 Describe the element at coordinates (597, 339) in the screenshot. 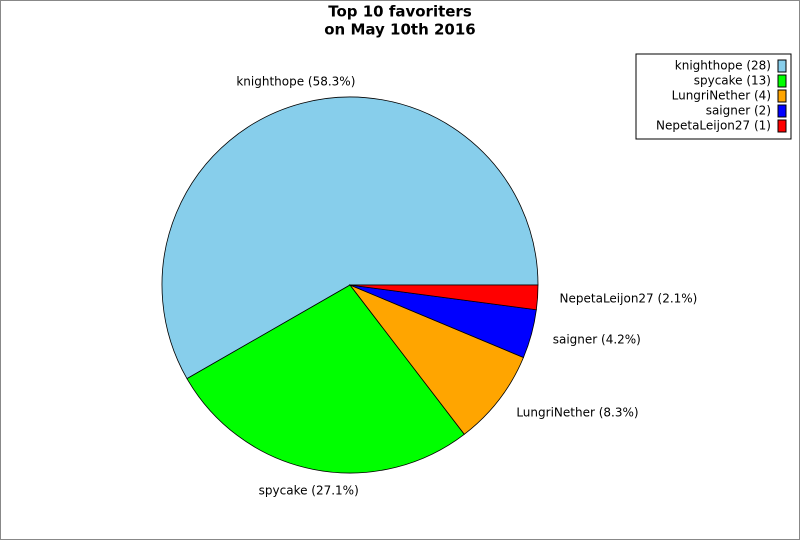

I see `slice-label: saigner (4.2%)` at that location.